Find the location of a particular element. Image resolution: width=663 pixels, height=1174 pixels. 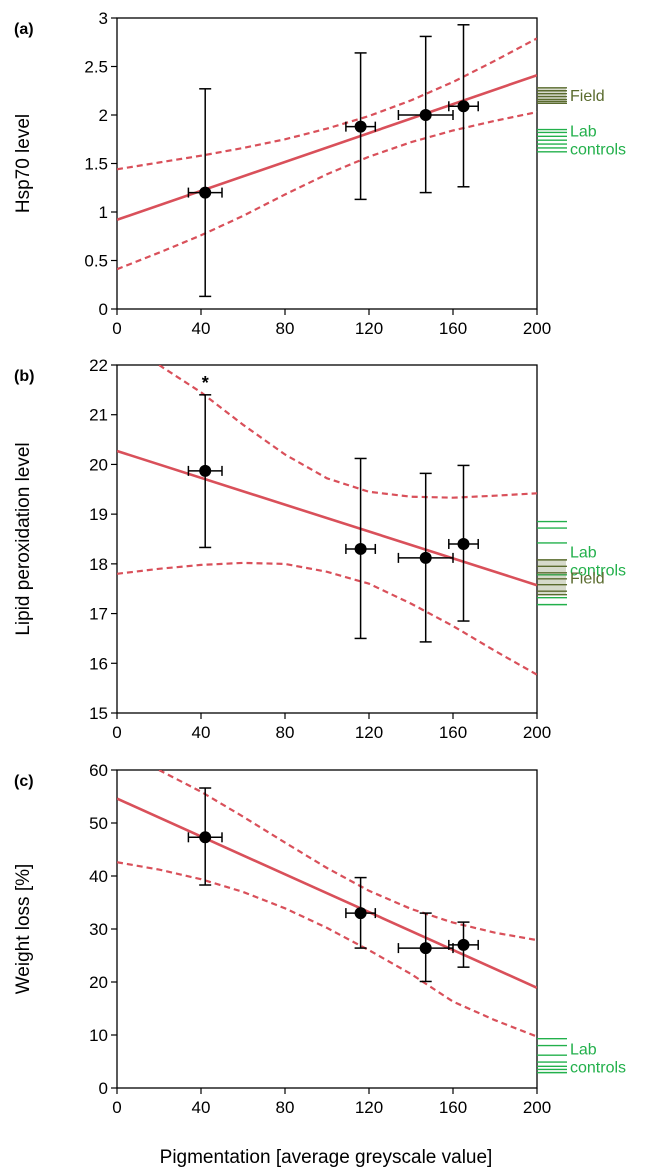

y-tick-label: 21 is located at coordinates (98, 415).